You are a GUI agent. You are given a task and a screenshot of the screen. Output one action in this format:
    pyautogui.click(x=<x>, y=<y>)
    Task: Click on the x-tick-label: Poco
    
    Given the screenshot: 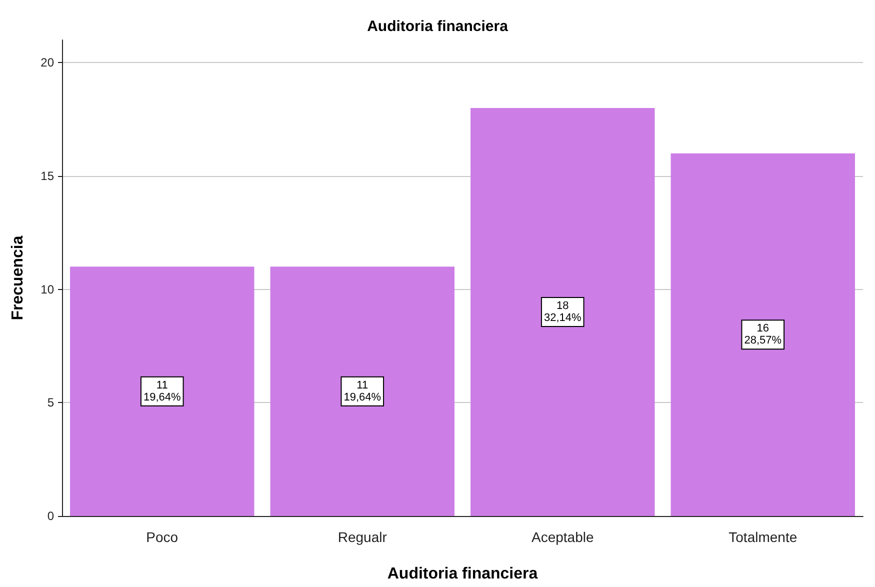 What is the action you would take?
    pyautogui.click(x=162, y=537)
    